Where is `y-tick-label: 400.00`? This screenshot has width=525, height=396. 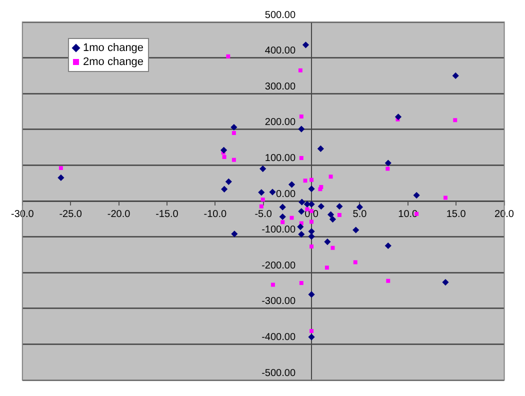
y-tick-label: 400.00 is located at coordinates (280, 51).